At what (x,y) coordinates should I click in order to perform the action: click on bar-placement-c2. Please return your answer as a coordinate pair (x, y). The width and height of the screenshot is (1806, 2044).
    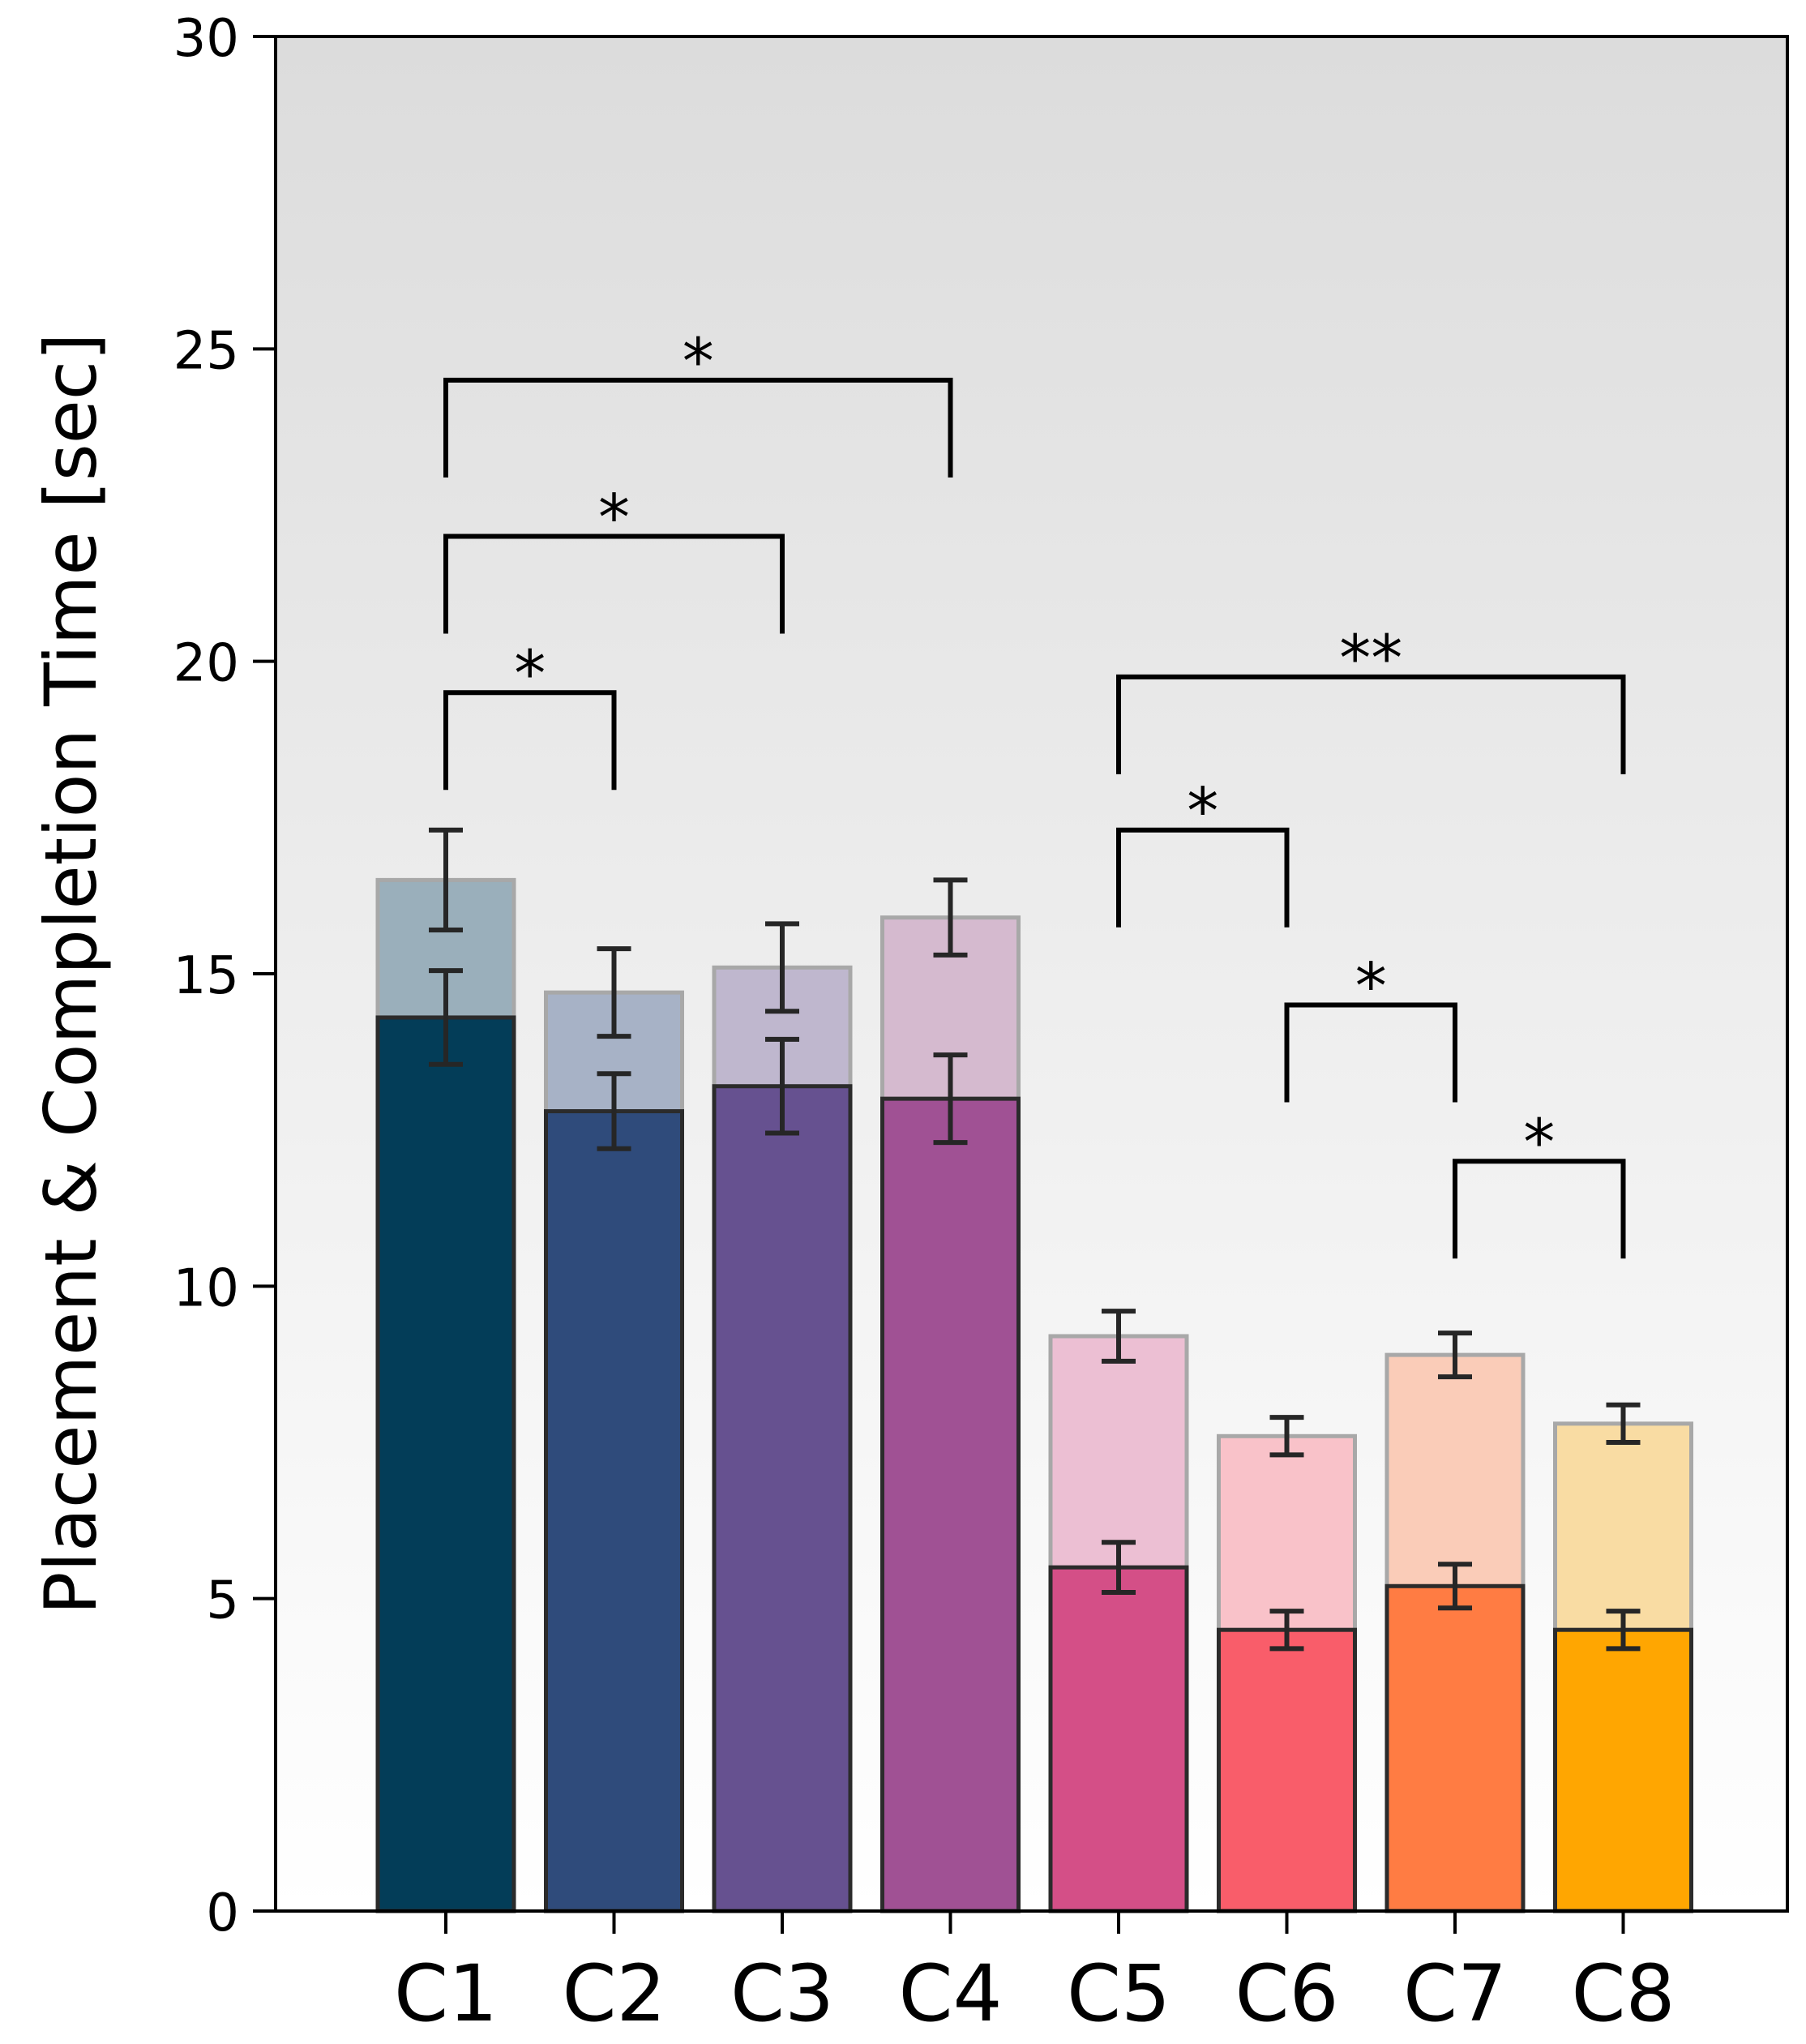
    Looking at the image, I should click on (614, 1511).